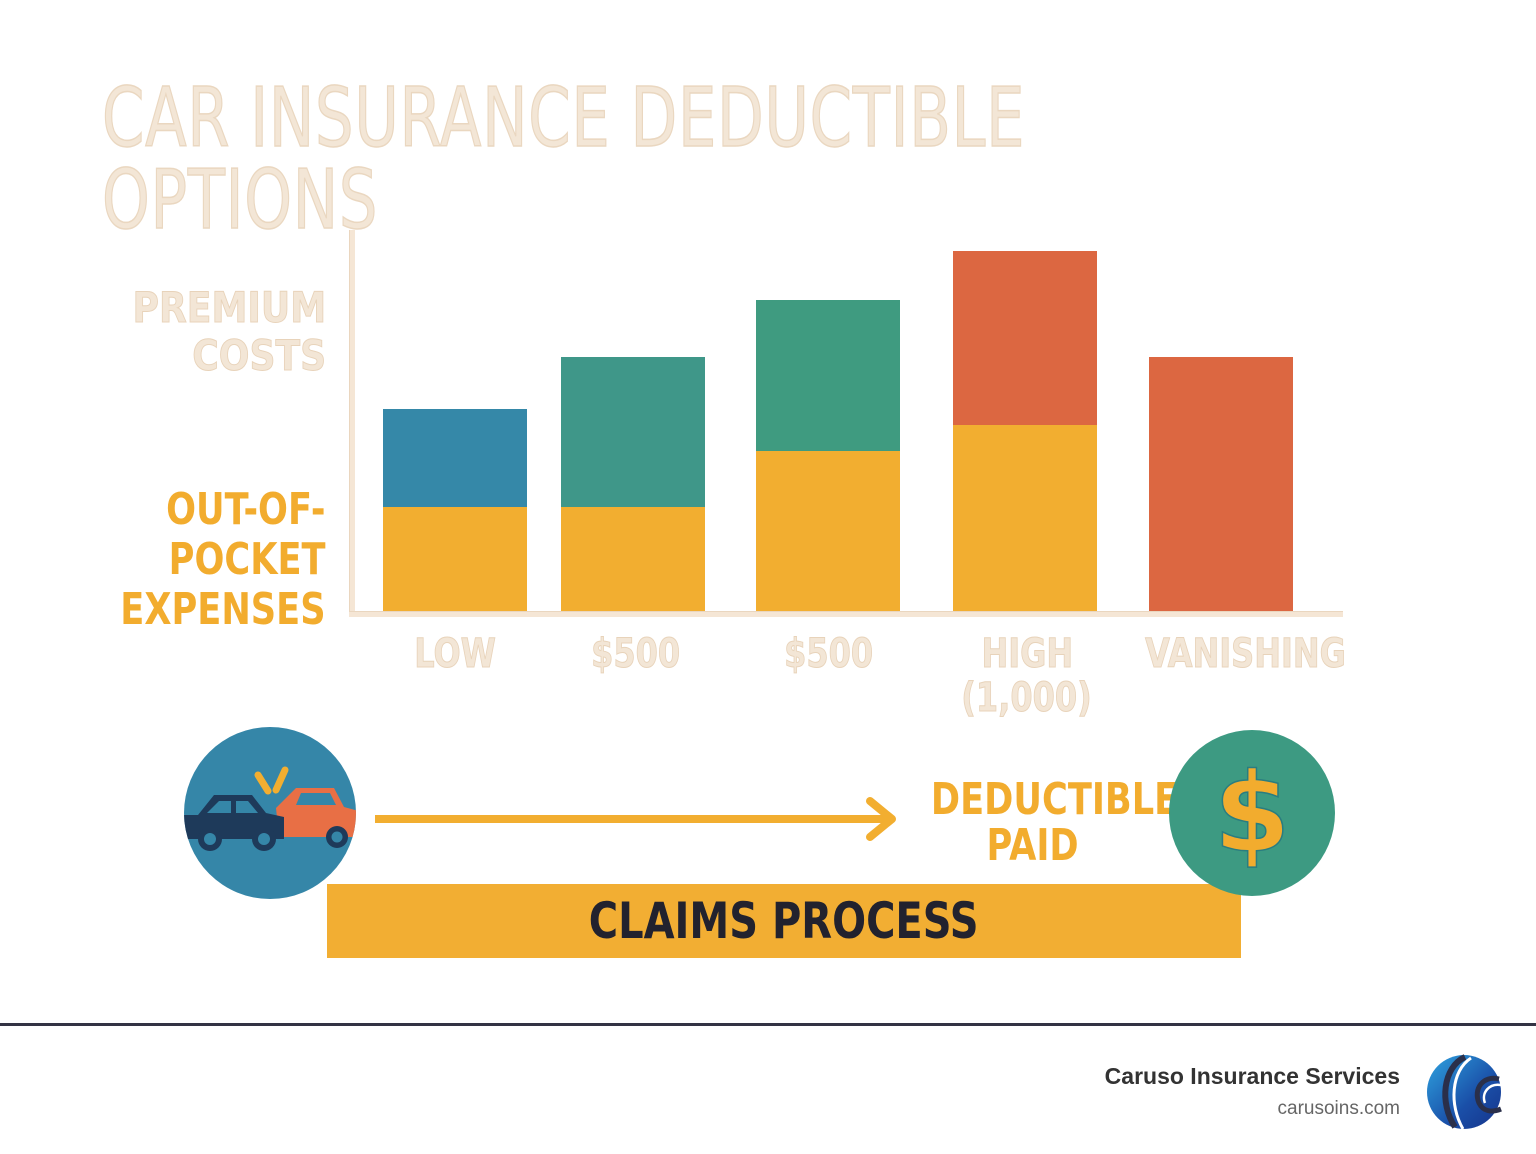 The image size is (1536, 1154). What do you see at coordinates (1032, 845) in the screenshot?
I see `label-line: PAID` at bounding box center [1032, 845].